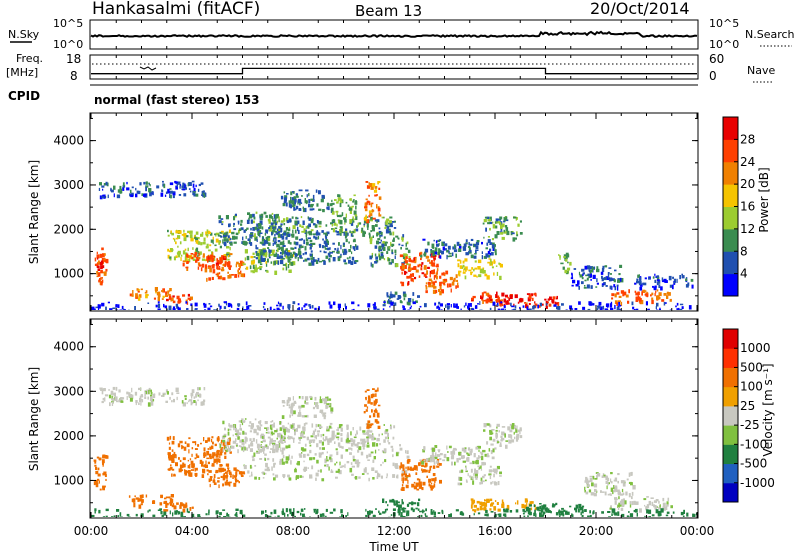  What do you see at coordinates (68, 436) in the screenshot?
I see `velocity-ytick-label: 2000` at bounding box center [68, 436].